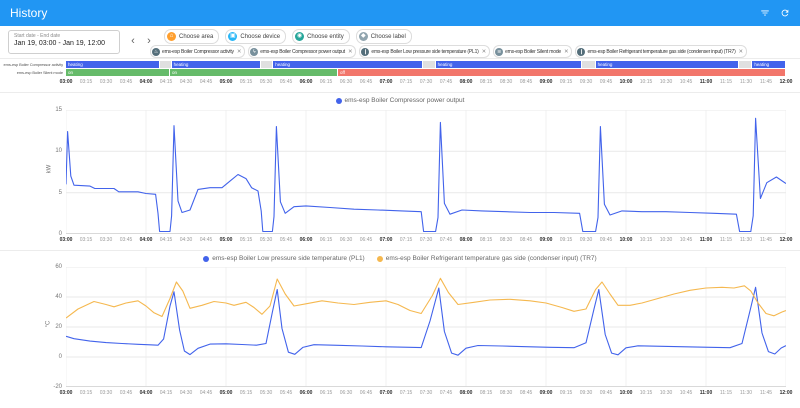  Describe the element at coordinates (254, 51) in the screenshot. I see `power-output-icon: ϟ` at that location.